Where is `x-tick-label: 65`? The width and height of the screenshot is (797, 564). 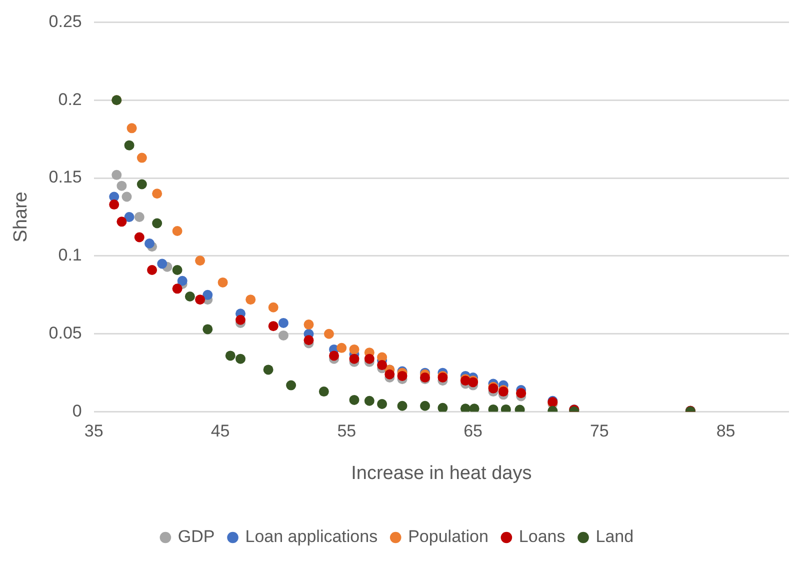 x-tick-label: 65 is located at coordinates (473, 431).